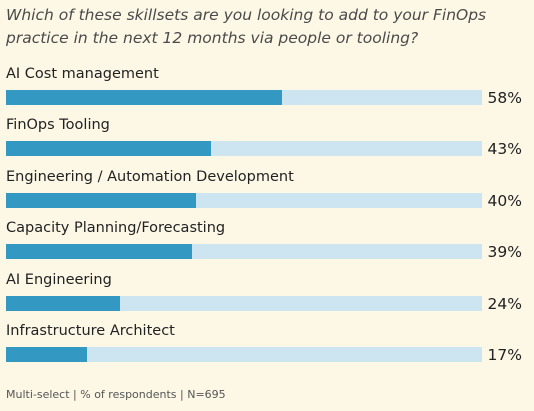  Describe the element at coordinates (116, 394) in the screenshot. I see `chart-footnote: Multi-select | % of respondents | N=695` at that location.